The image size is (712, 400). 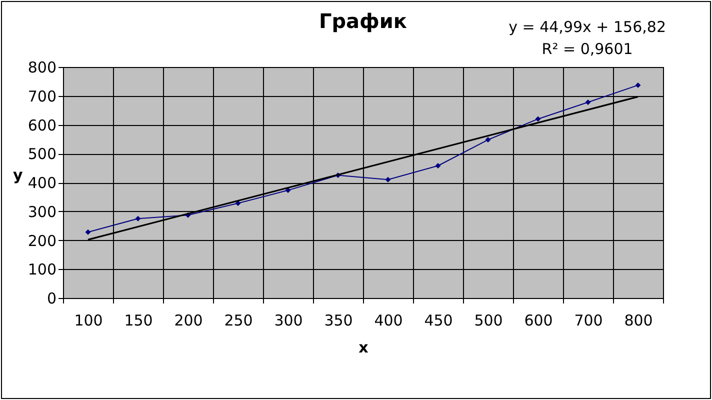 I want to click on x-tick-label: 400, so click(x=388, y=321).